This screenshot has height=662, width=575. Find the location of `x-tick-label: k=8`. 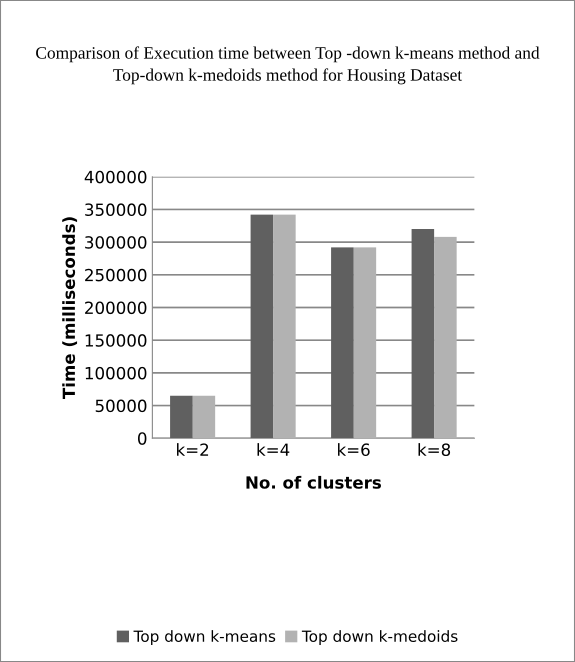

x-tick-label: k=8 is located at coordinates (434, 449).